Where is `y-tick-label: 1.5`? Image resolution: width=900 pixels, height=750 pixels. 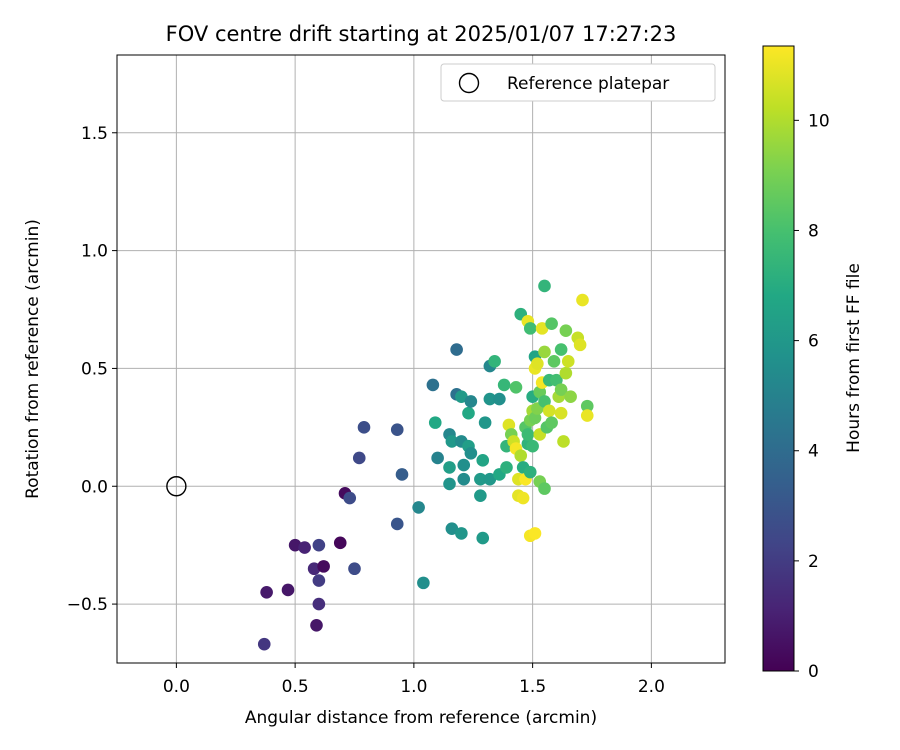 y-tick-label: 1.5 is located at coordinates (94, 134).